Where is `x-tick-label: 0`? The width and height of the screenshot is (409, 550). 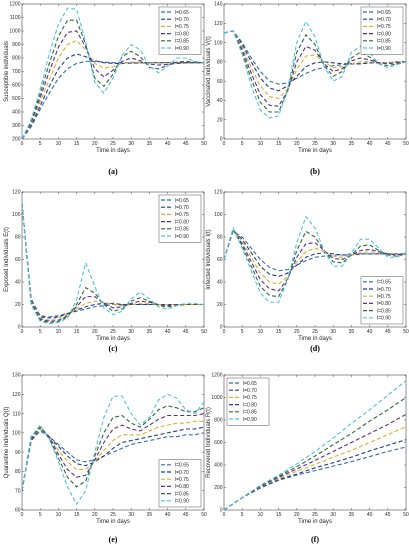 x-tick-label: 0 is located at coordinates (22, 332).